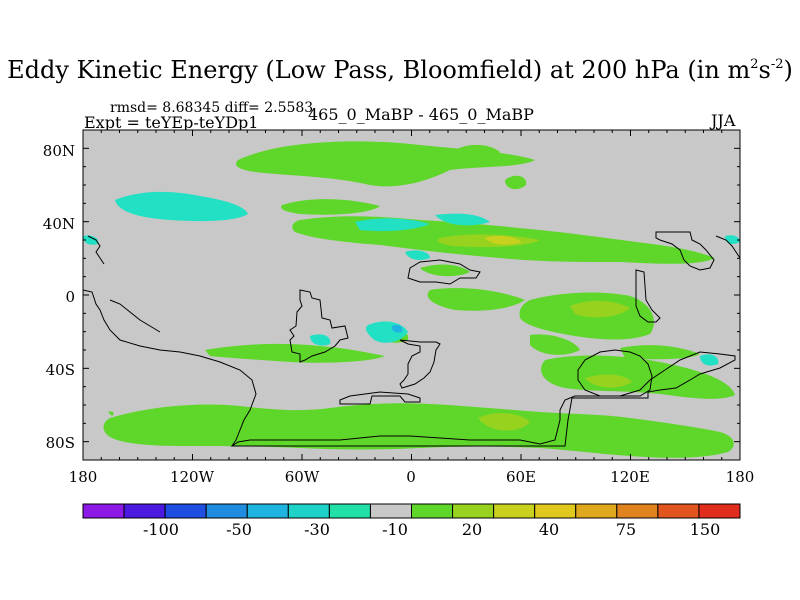 This screenshot has height=600, width=800. Describe the element at coordinates (421, 114) in the screenshot. I see `comparison-label: 465_0_MaBP - 465_0_MaBP` at that location.